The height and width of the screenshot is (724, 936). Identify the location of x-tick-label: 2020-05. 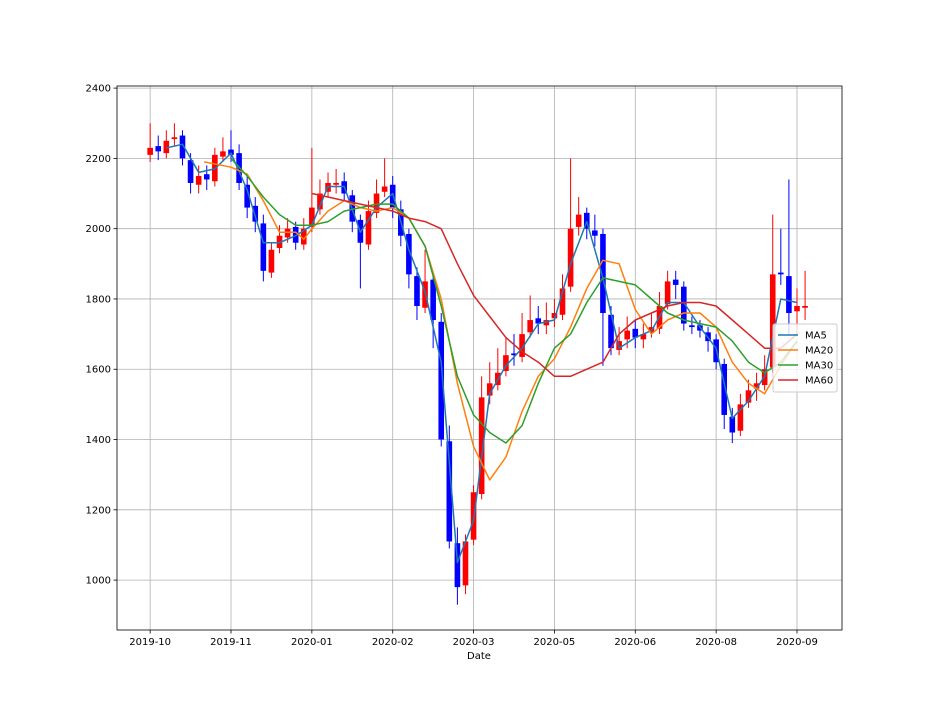
(555, 642).